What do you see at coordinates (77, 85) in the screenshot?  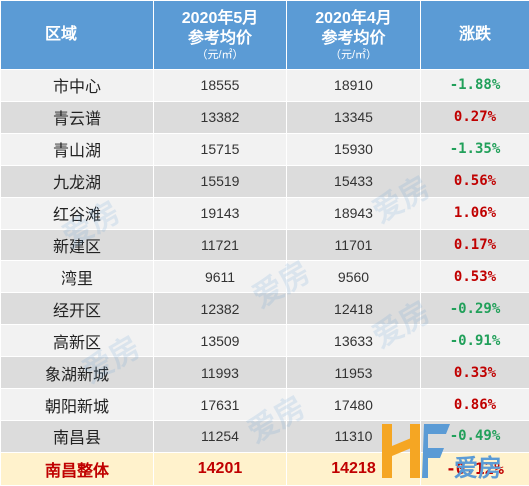 I see `cell-area: 市中心` at bounding box center [77, 85].